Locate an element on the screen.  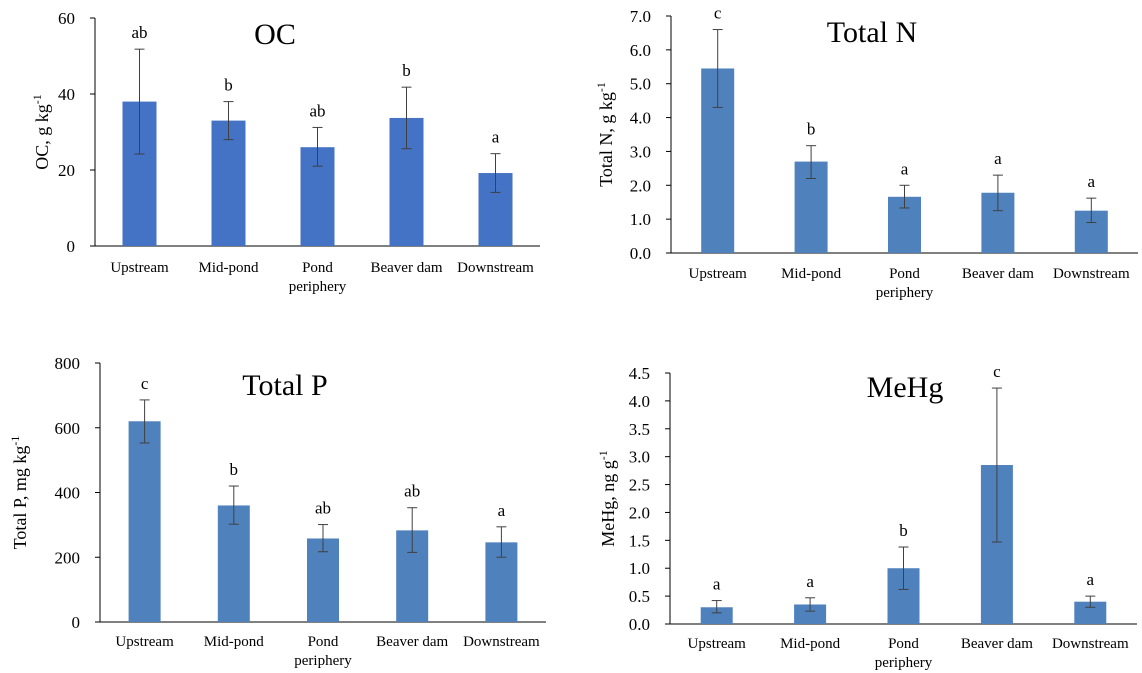
y-axis-label: OC, g kg-1 is located at coordinates (41, 132).